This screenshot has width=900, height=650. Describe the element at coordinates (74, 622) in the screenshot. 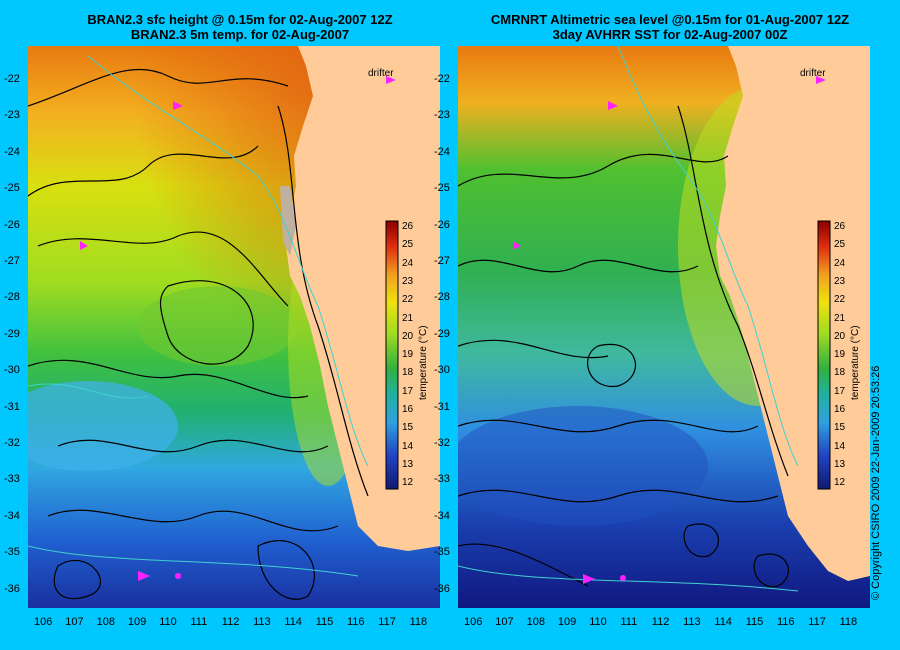

I see `left-longitude-label: 107` at that location.